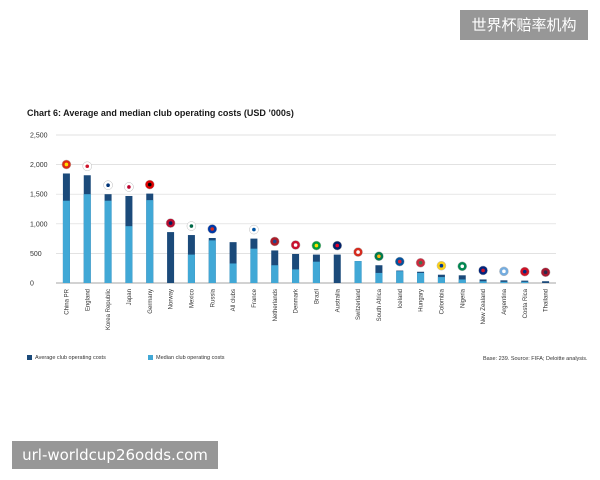 The height and width of the screenshot is (480, 600). I want to click on x-category-label: Korea Republic, so click(109, 309).